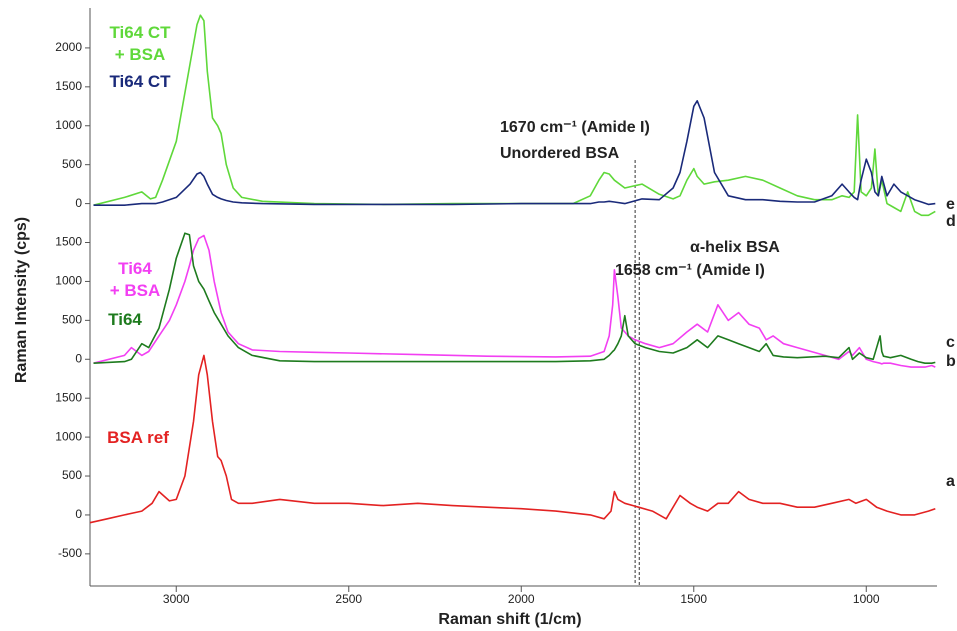 The image size is (957, 631). What do you see at coordinates (866, 599) in the screenshot?
I see `x-tick-label: 1000` at bounding box center [866, 599].